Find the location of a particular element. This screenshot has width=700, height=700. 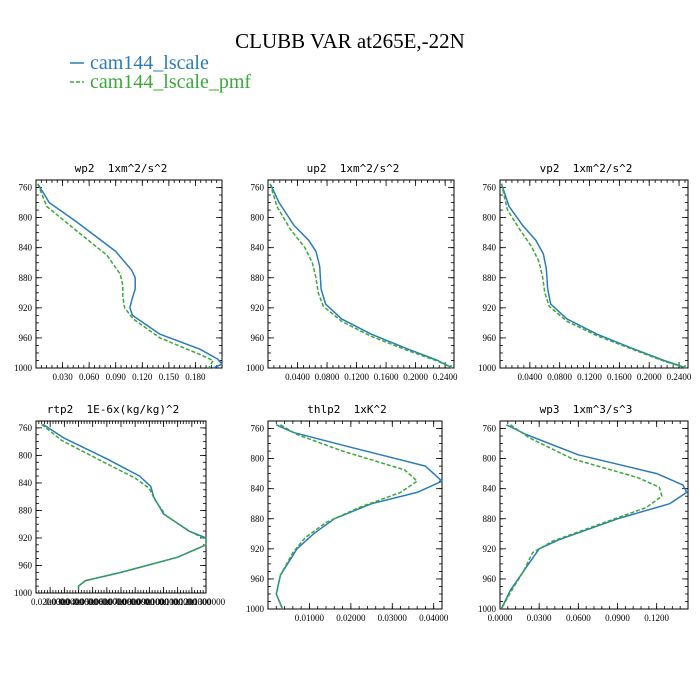

panel-title: wp2 1xm^2/s^2 is located at coordinates (121, 168).